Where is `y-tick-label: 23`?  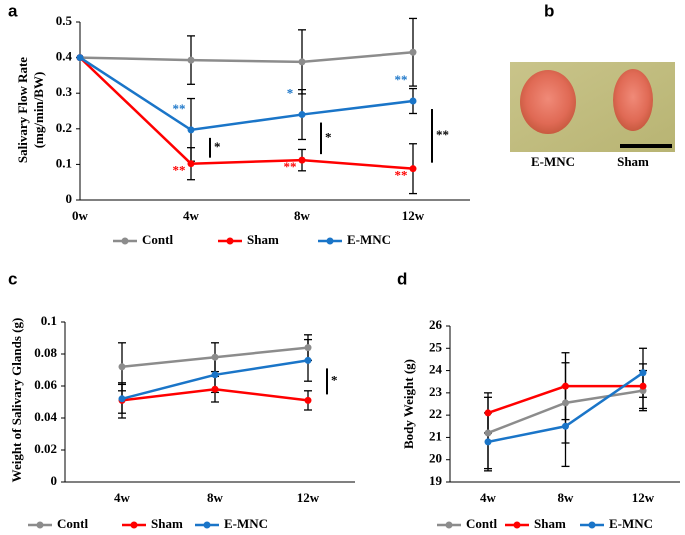
y-tick-label: 23 is located at coordinates (436, 391).